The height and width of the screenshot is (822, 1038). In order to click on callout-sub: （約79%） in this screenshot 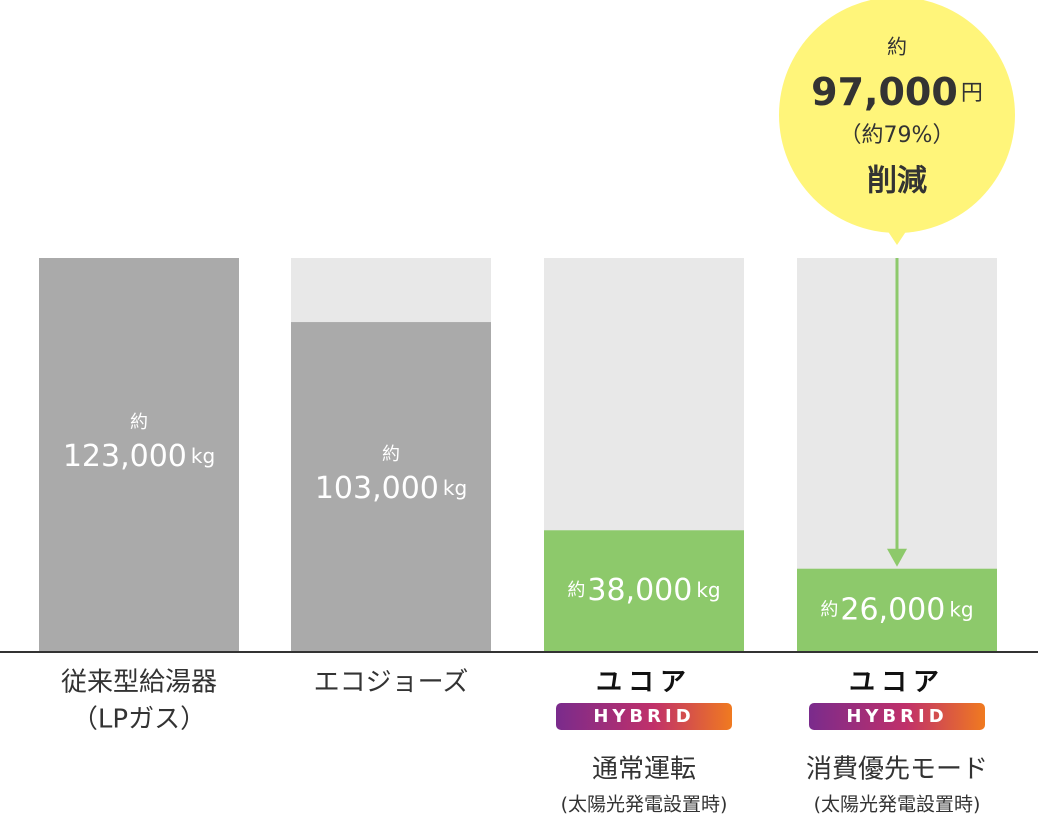, I will do `click(897, 135)`.